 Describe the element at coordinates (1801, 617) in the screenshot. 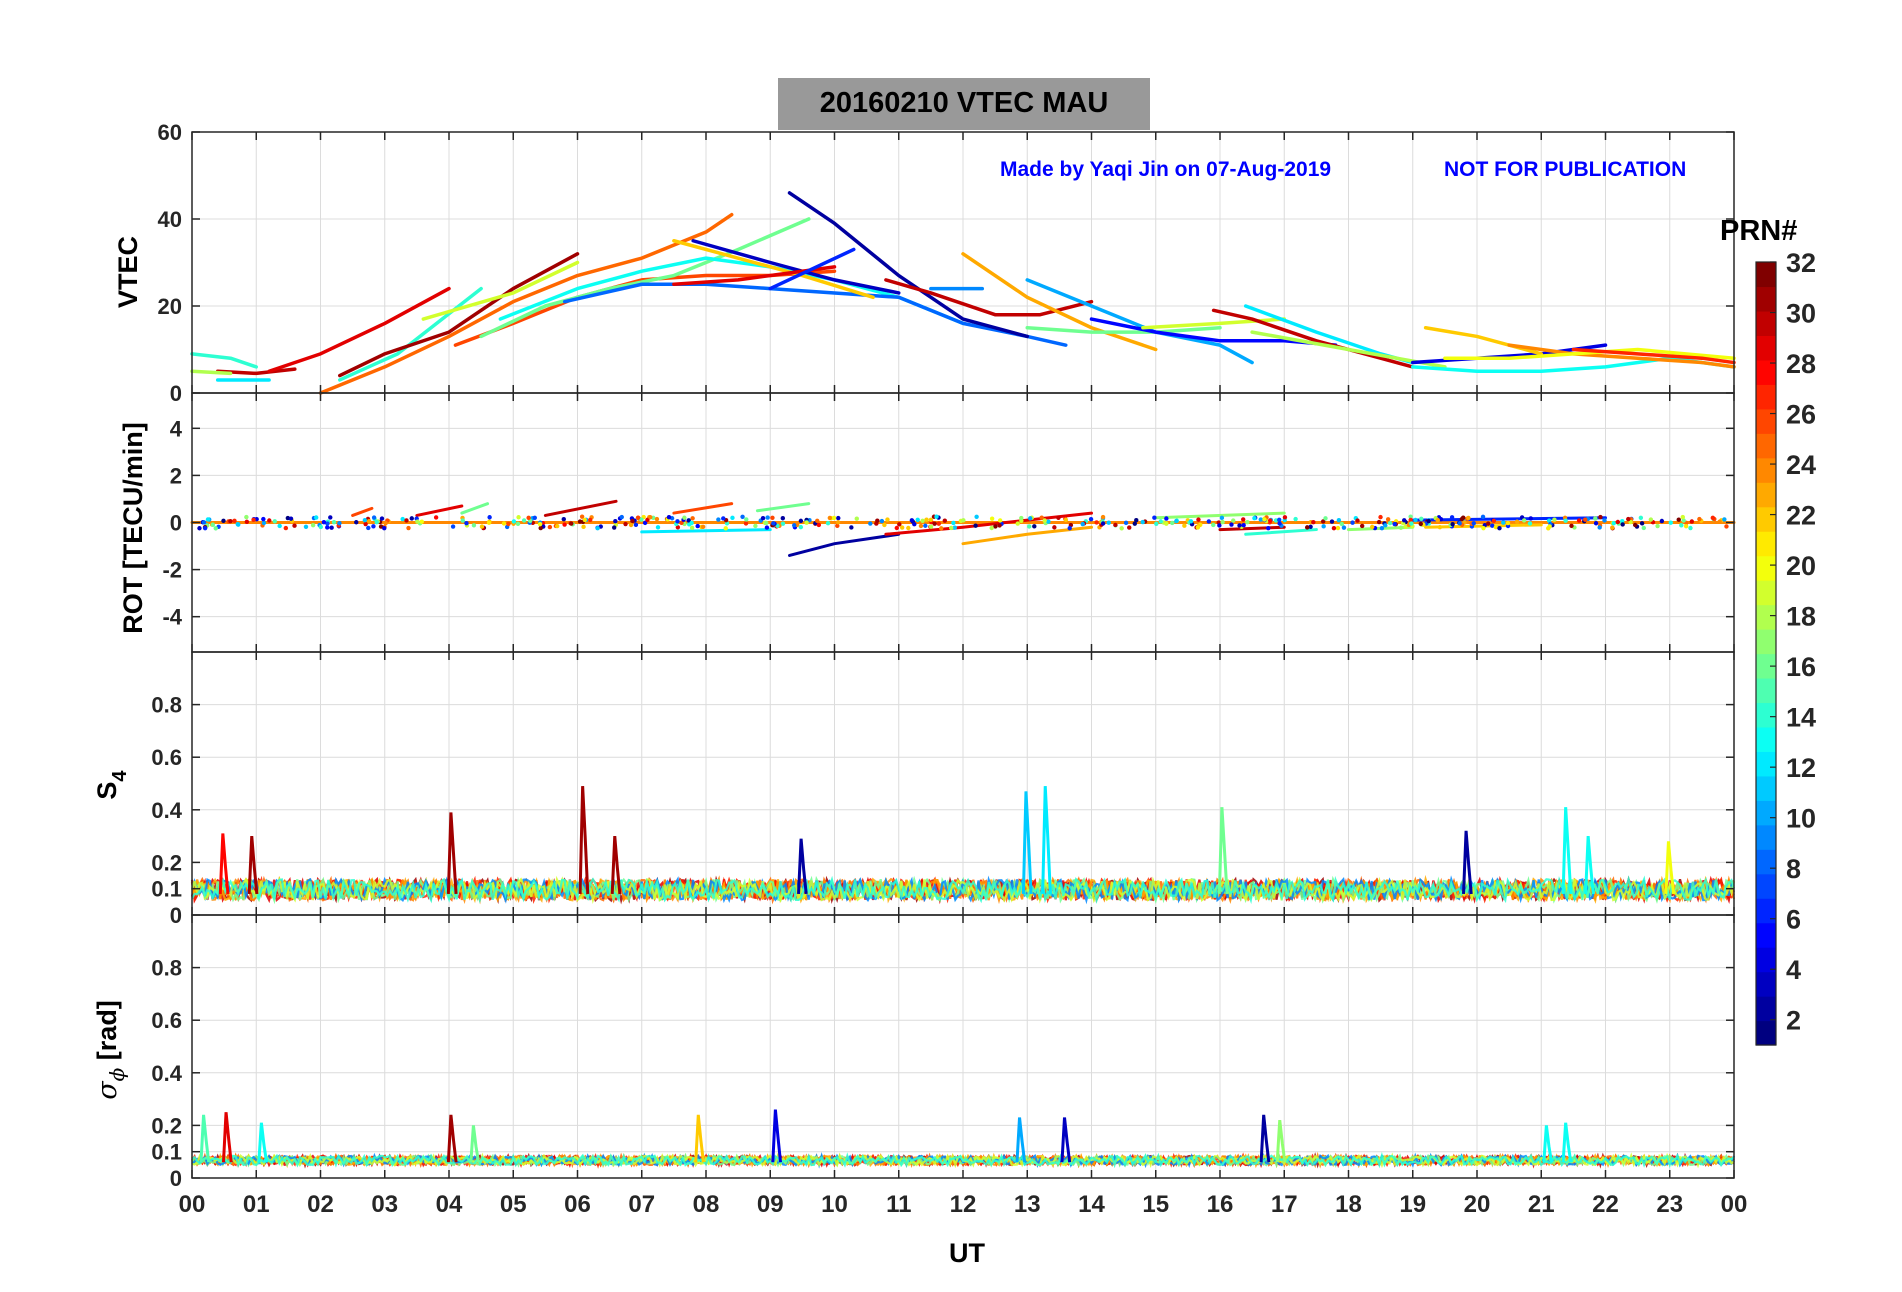

I see `colorbar-tick-label: 18` at that location.